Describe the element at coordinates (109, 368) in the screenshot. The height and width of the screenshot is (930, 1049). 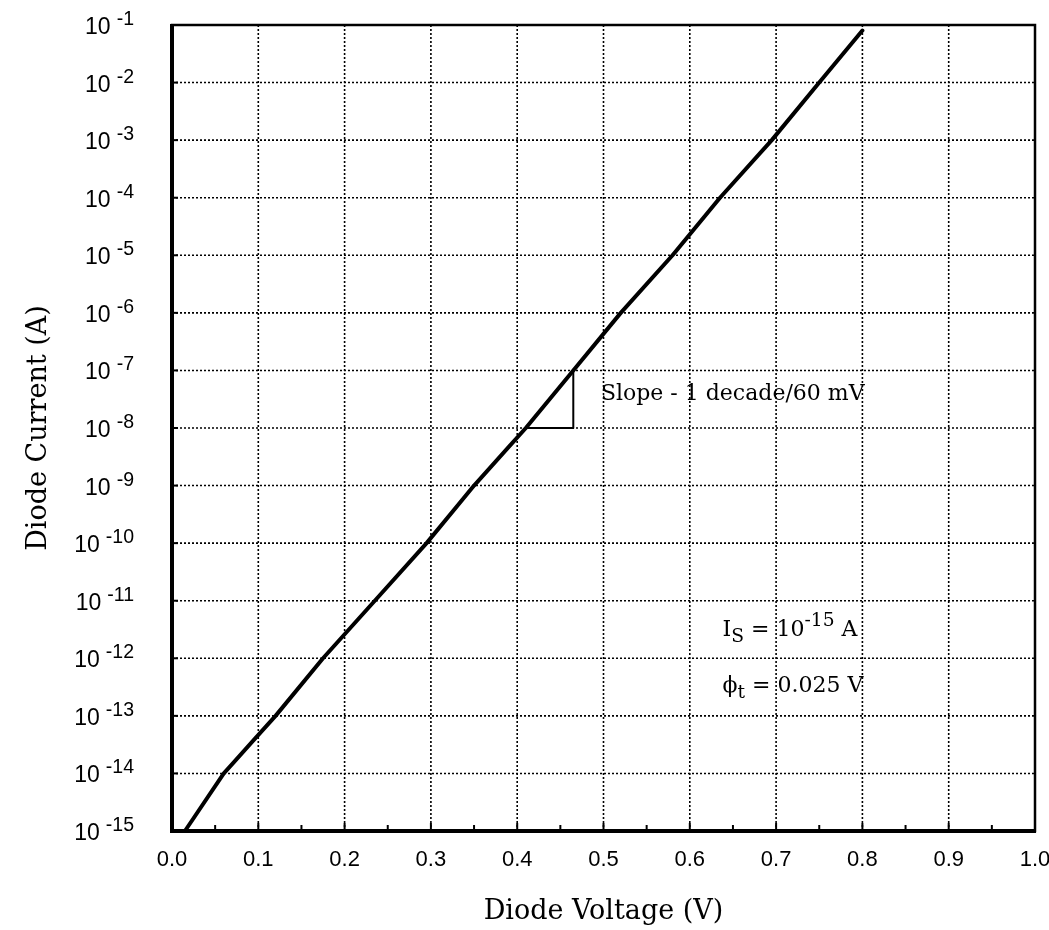
I see `y-tick-label: 10$^{-7}$` at that location.